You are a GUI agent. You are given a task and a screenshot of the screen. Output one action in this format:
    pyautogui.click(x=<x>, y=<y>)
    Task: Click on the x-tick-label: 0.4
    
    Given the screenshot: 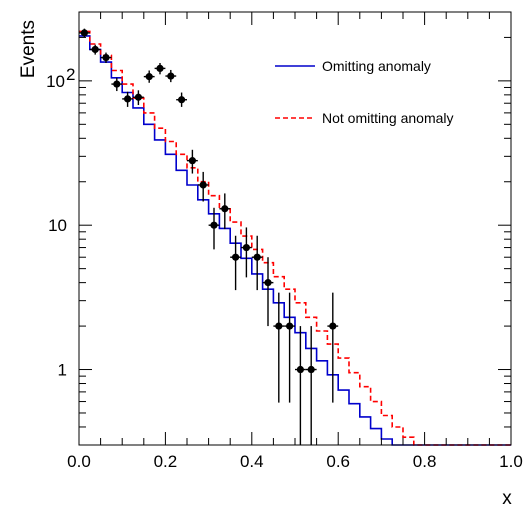 What is the action you would take?
    pyautogui.click(x=252, y=461)
    